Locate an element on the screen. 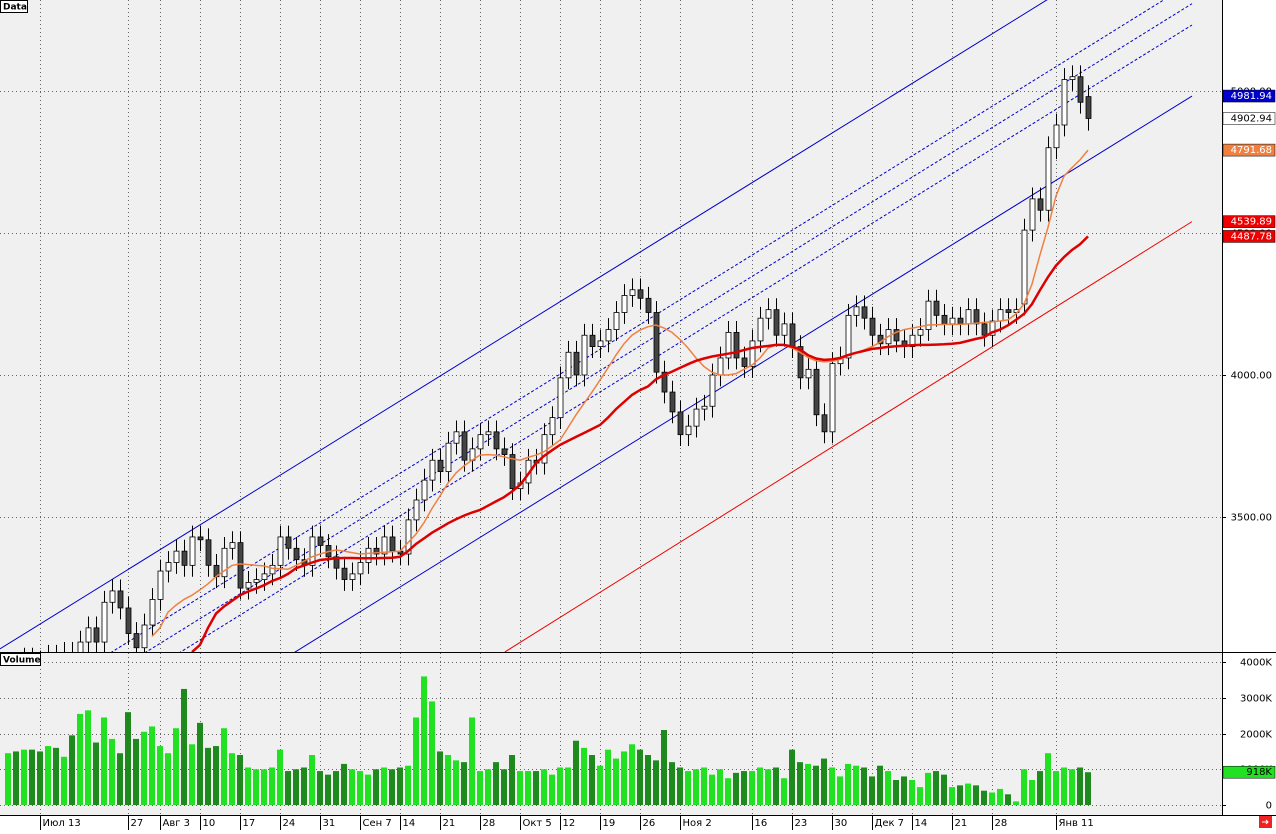 The height and width of the screenshot is (834, 1276). x-tick-label: 24 is located at coordinates (289, 823).